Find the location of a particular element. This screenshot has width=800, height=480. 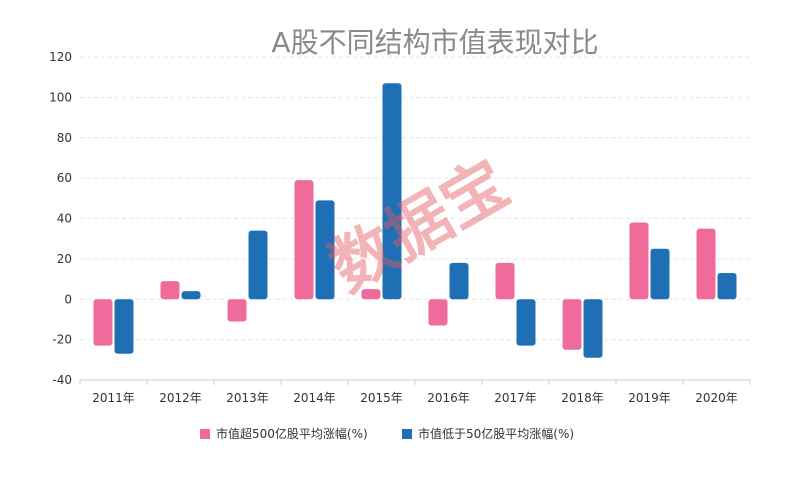

bar-series-1-2017年 is located at coordinates (505, 281).